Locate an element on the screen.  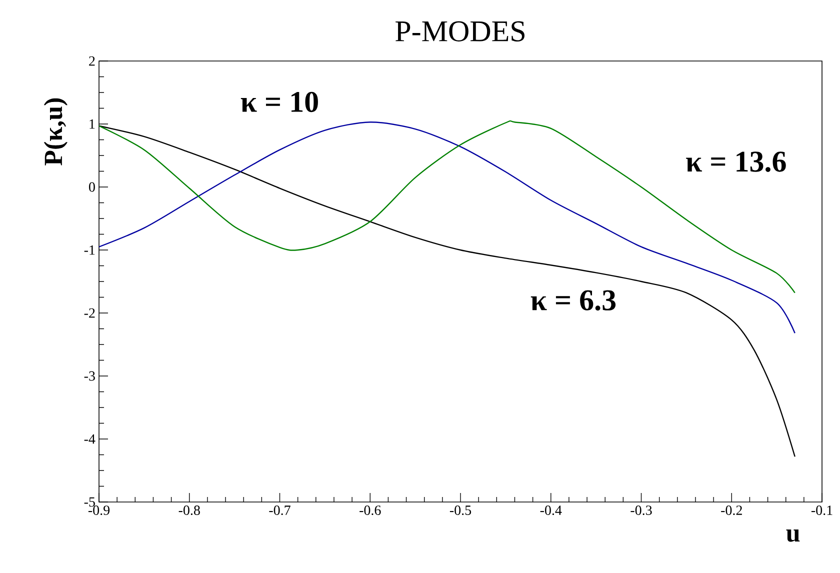
y-tick-label: 2 is located at coordinates (92, 61).